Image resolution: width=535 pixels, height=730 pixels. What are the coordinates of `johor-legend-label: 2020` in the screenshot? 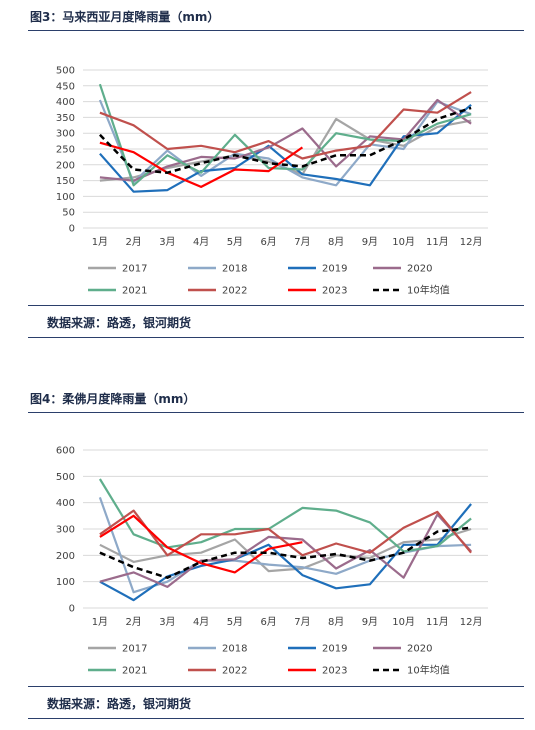 It's located at (419, 649).